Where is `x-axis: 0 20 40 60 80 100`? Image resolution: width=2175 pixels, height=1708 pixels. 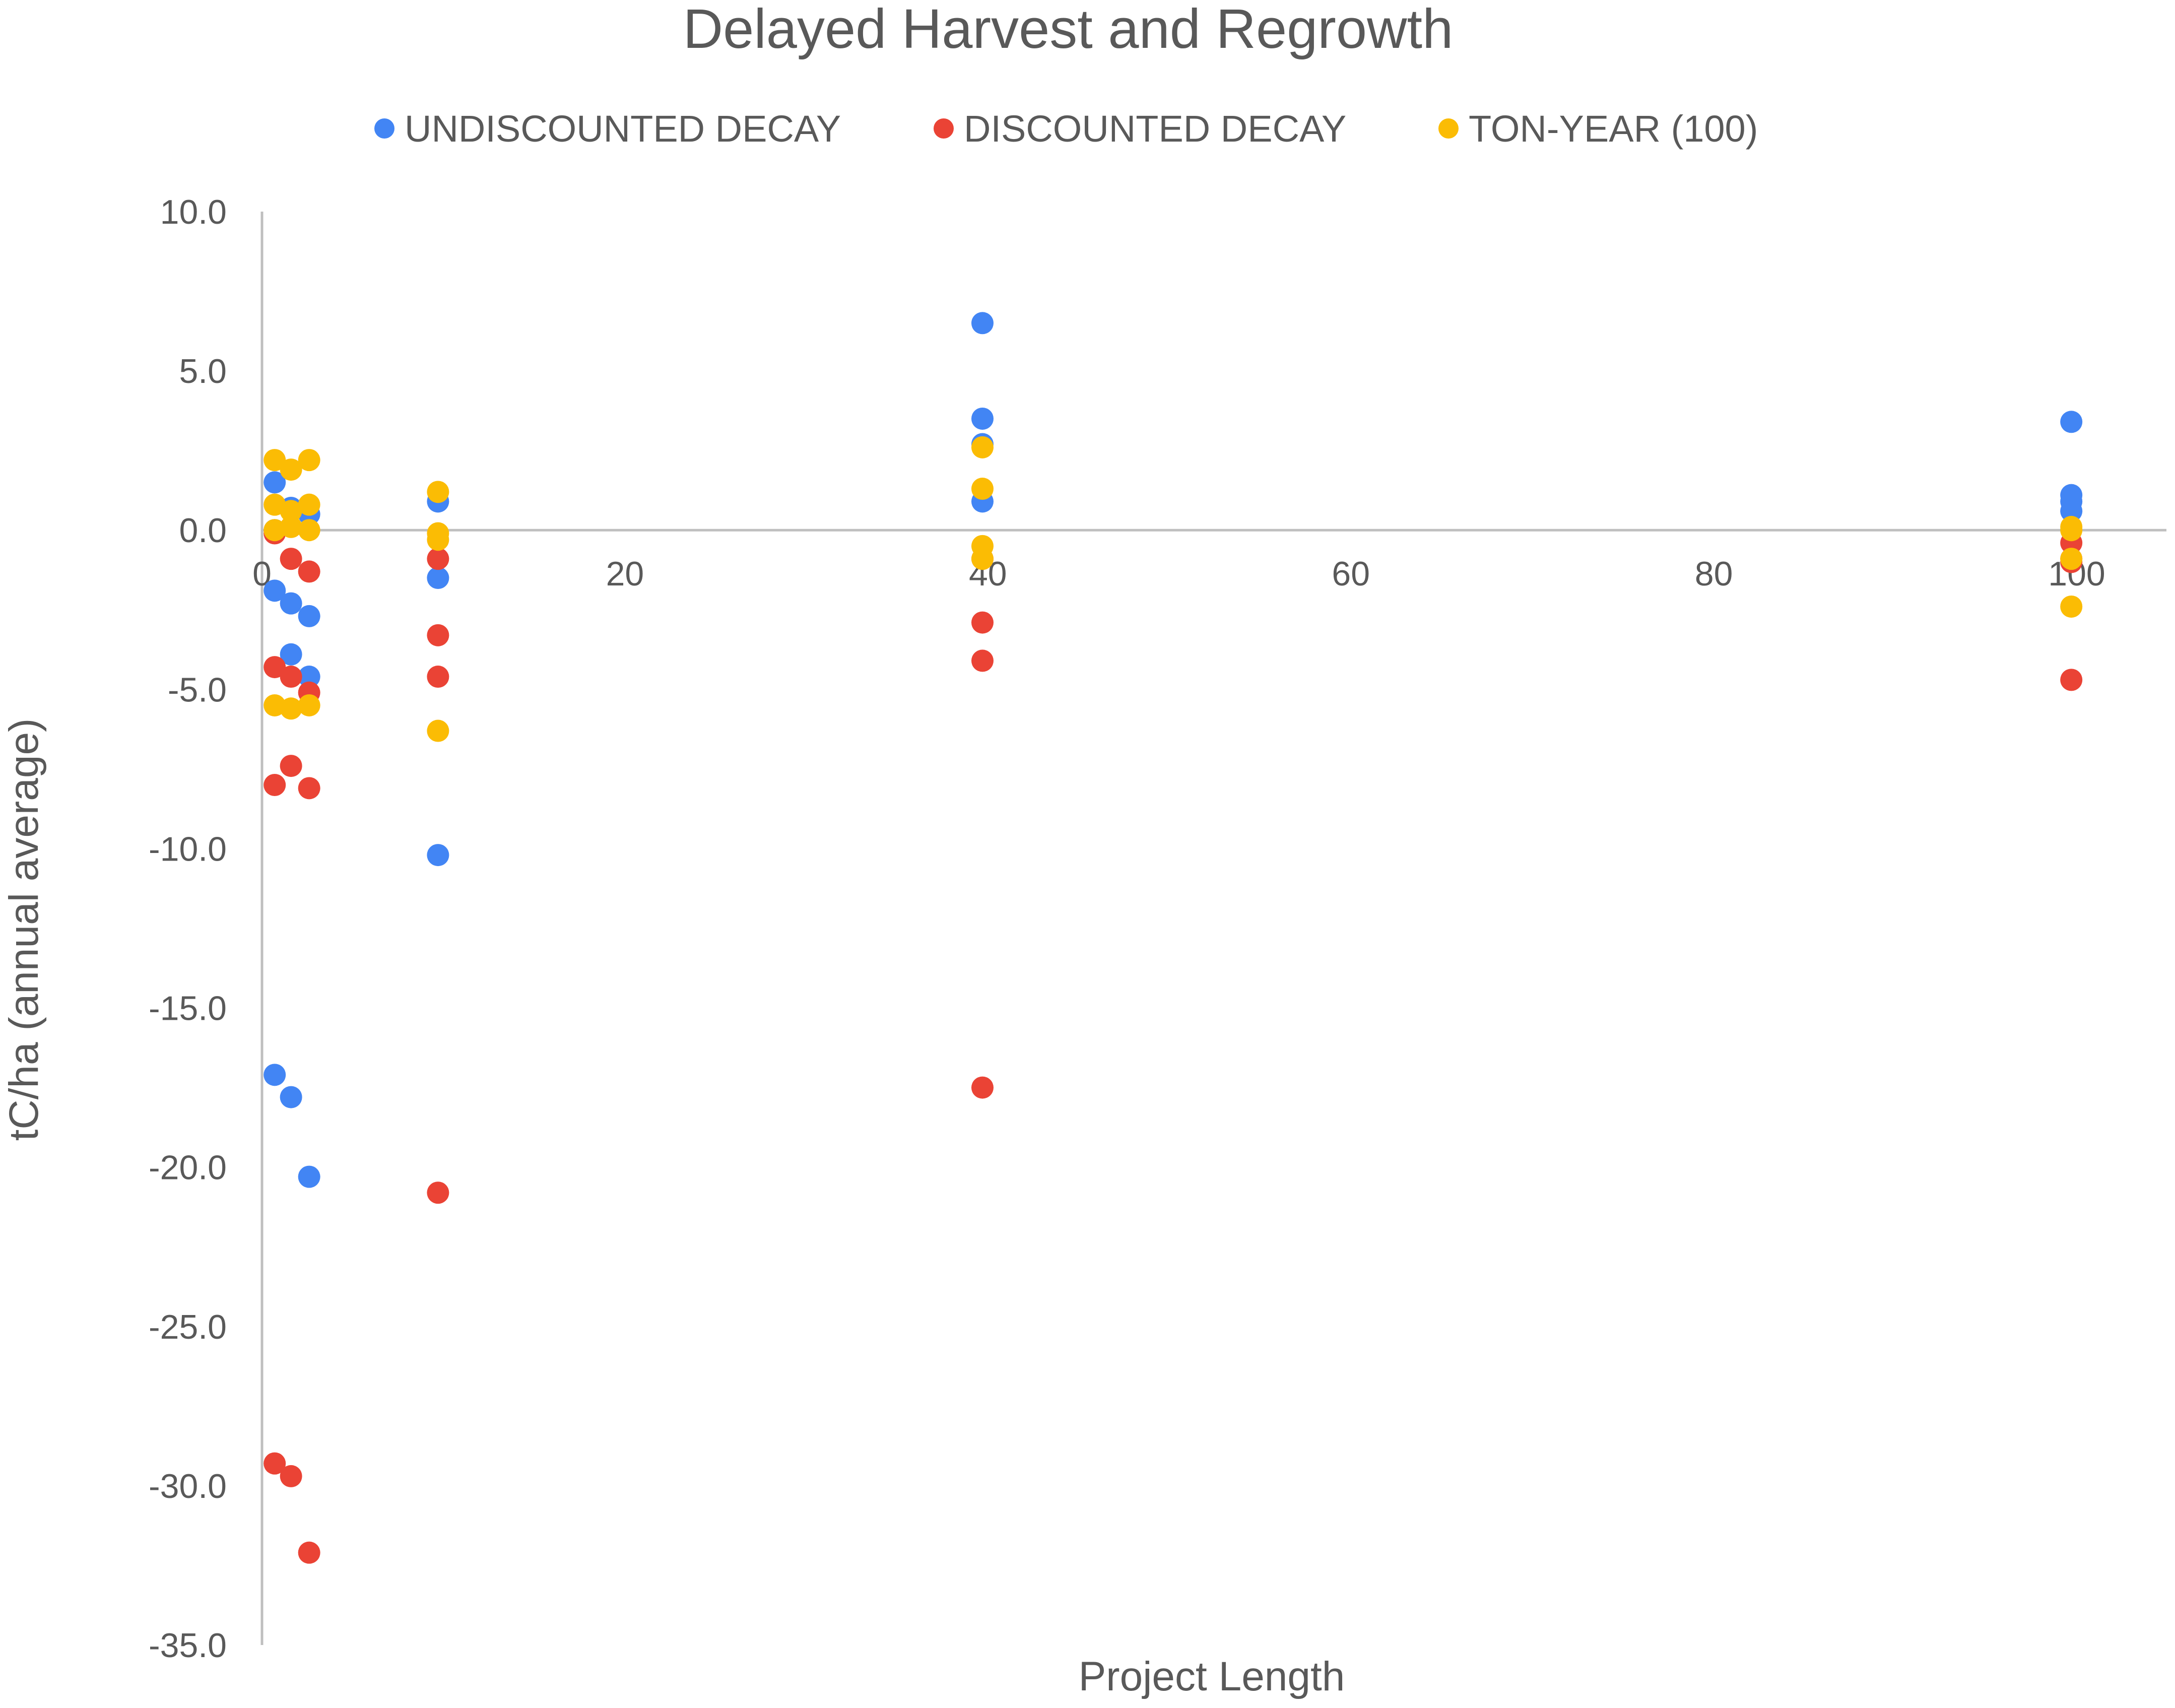 x-axis: 0 20 40 60 80 100 is located at coordinates (1209, 561).